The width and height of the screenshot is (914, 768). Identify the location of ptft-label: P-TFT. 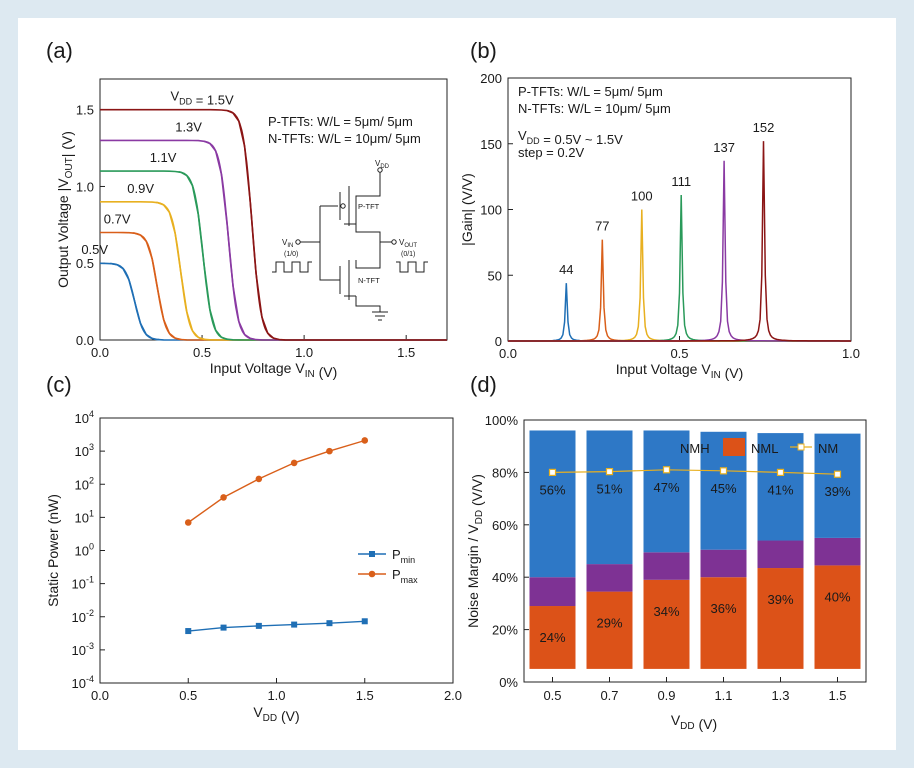
(369, 206).